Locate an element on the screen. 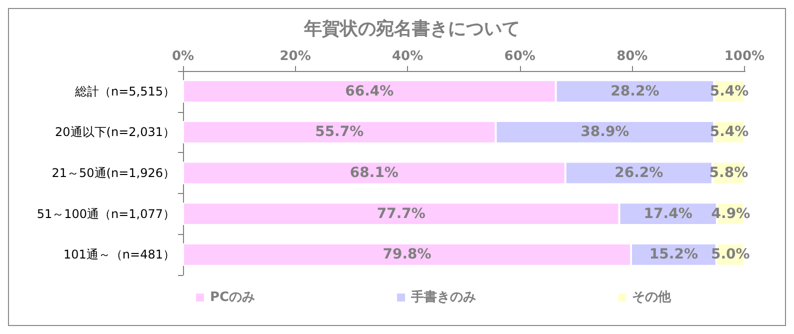 Image resolution: width=794 pixels, height=334 pixels. x-tick-label: 60% is located at coordinates (520, 56).